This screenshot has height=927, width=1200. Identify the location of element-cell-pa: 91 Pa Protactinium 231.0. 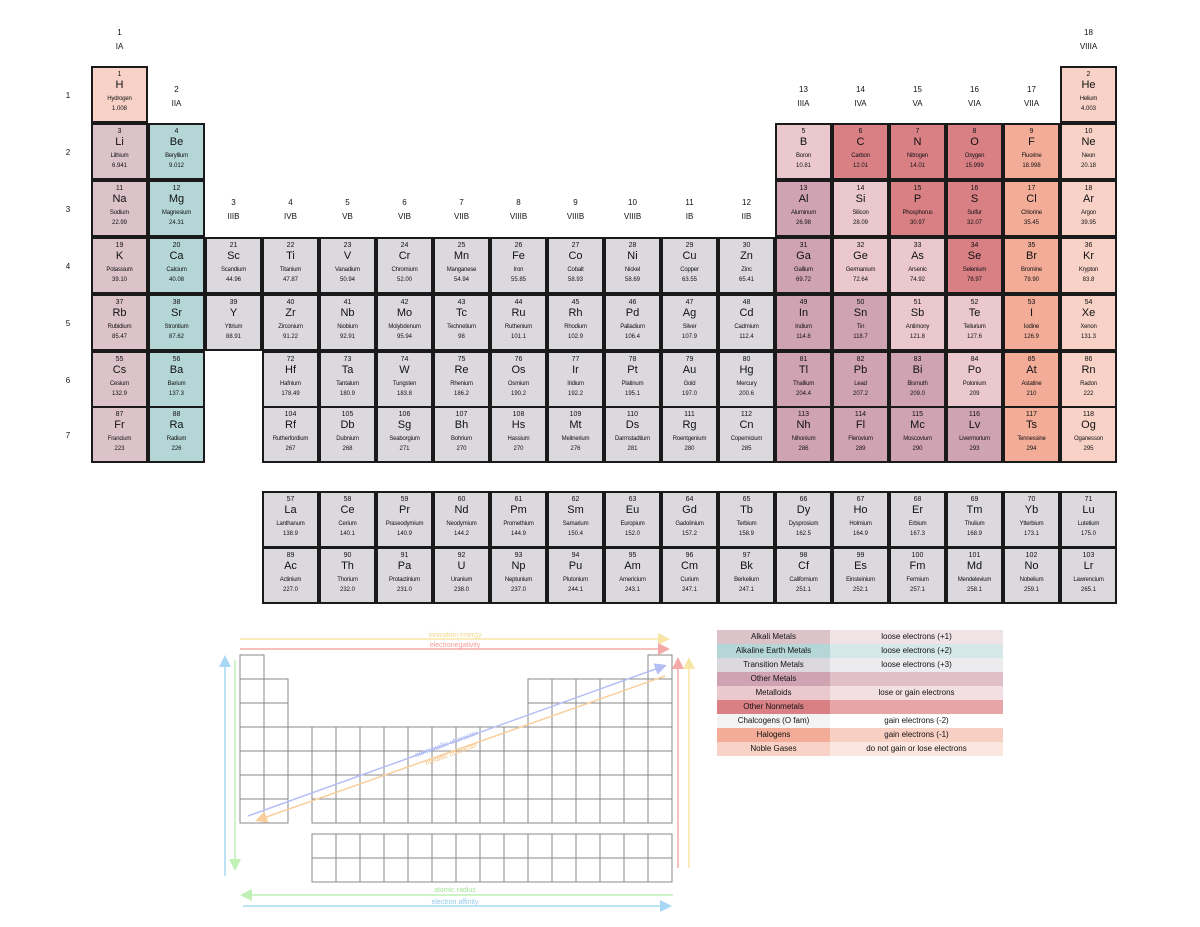
(404, 575).